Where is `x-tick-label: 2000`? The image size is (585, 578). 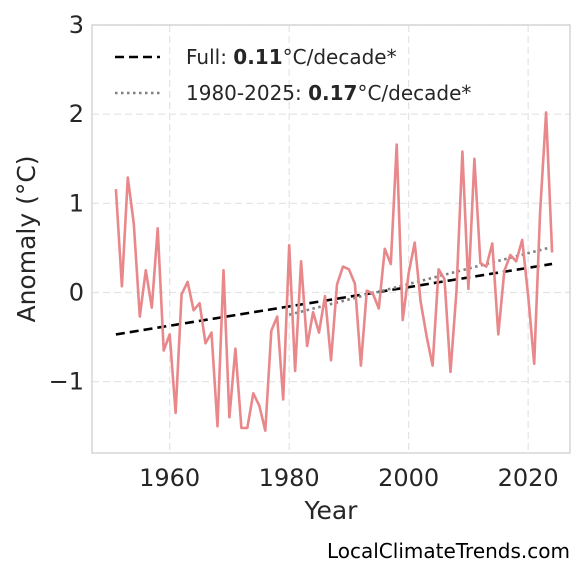
x-tick-label: 2000 is located at coordinates (408, 478).